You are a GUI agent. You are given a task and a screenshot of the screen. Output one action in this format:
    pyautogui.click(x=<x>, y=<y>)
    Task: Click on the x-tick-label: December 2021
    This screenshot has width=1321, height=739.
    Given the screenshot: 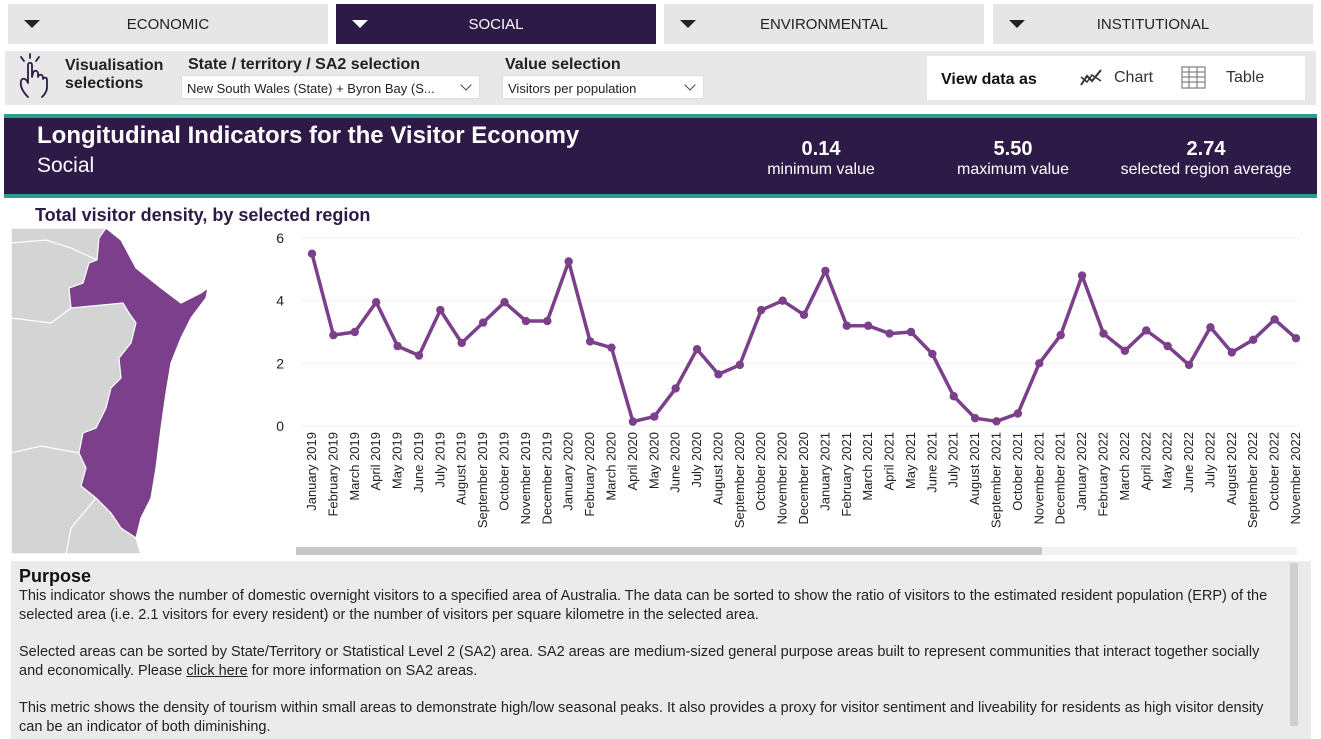 What is the action you would take?
    pyautogui.click(x=1060, y=478)
    